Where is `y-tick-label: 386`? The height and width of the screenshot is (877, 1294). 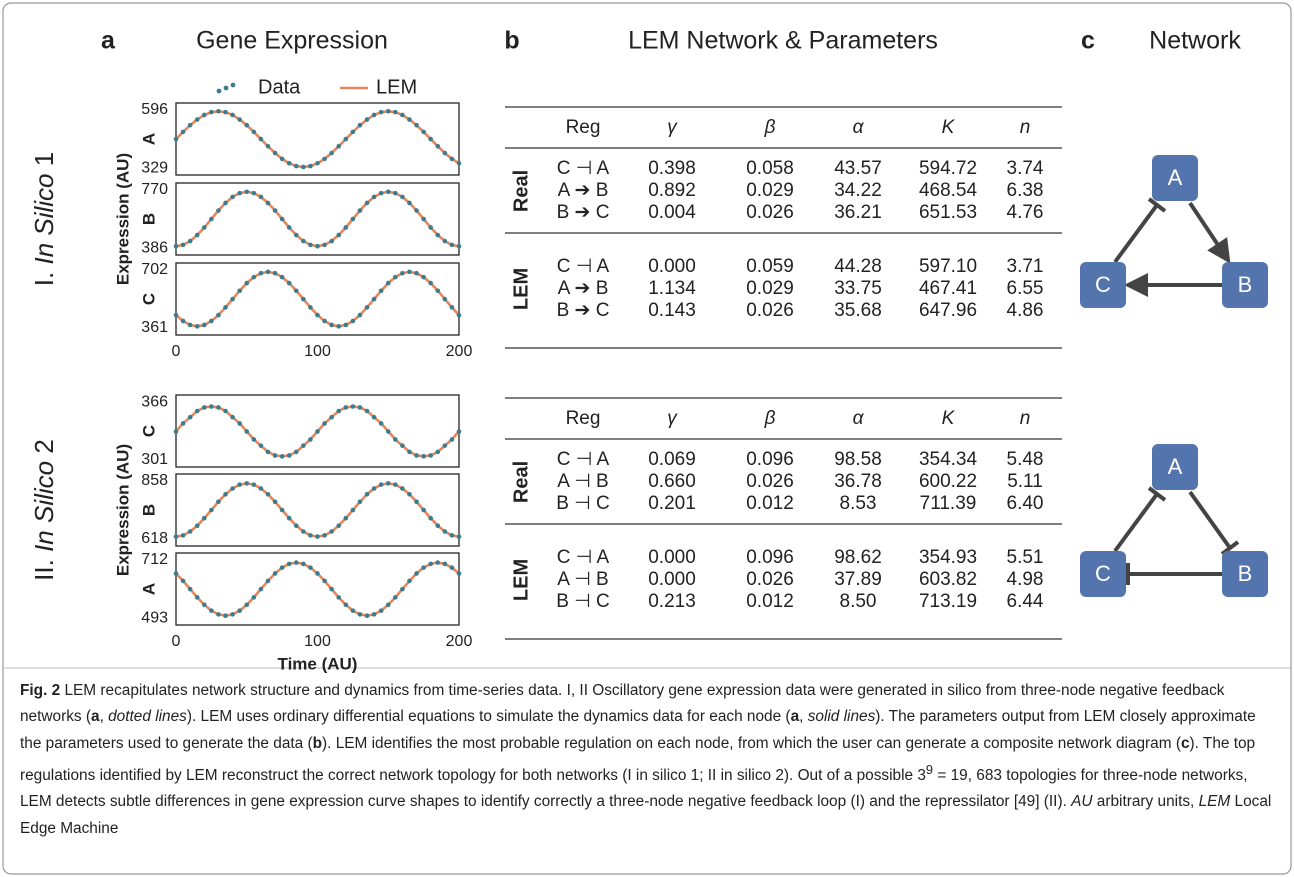 y-tick-label: 386 is located at coordinates (154, 247).